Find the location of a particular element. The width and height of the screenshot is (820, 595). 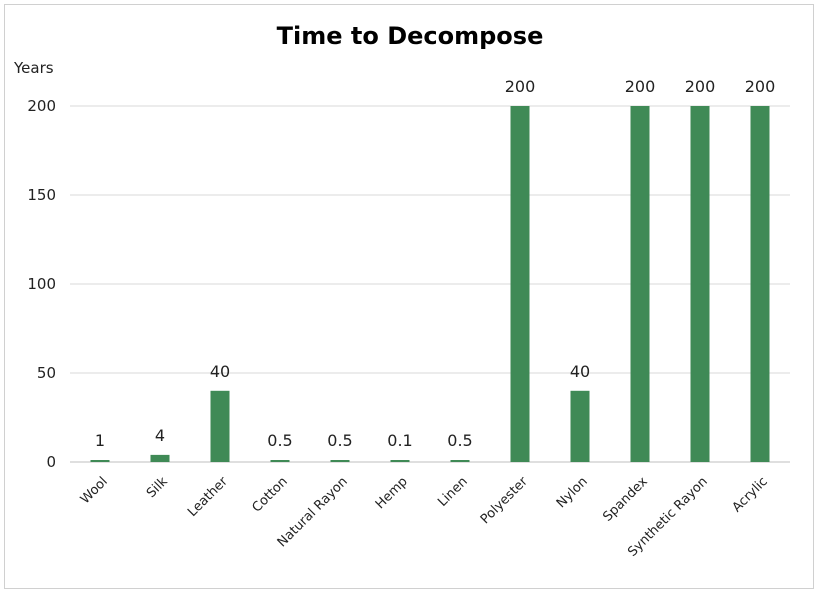

x-tick-label: Silk is located at coordinates (157, 487).